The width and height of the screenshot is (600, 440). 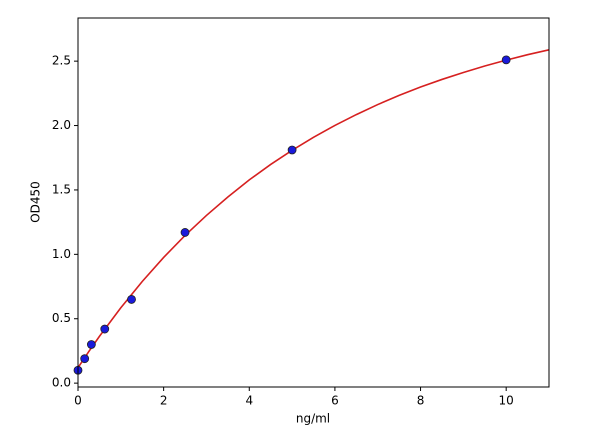 I want to click on x-axis-label: ng/ml, so click(x=313, y=419).